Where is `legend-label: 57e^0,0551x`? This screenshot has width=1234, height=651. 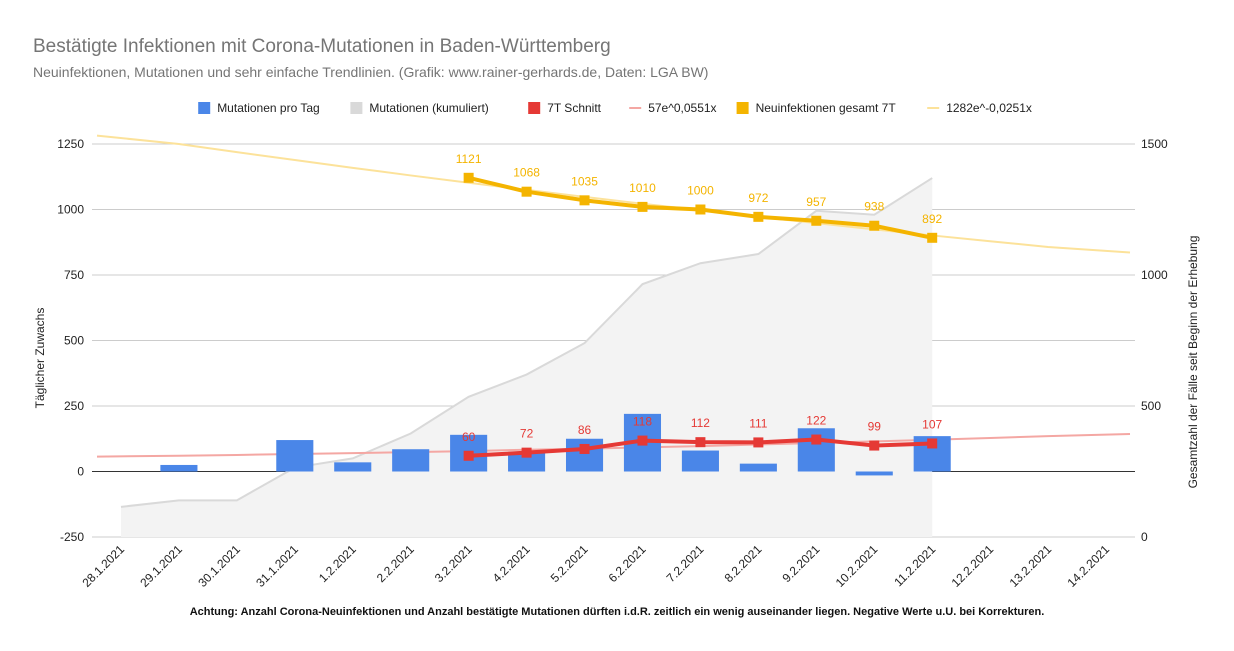 legend-label: 57e^0,0551x is located at coordinates (682, 108).